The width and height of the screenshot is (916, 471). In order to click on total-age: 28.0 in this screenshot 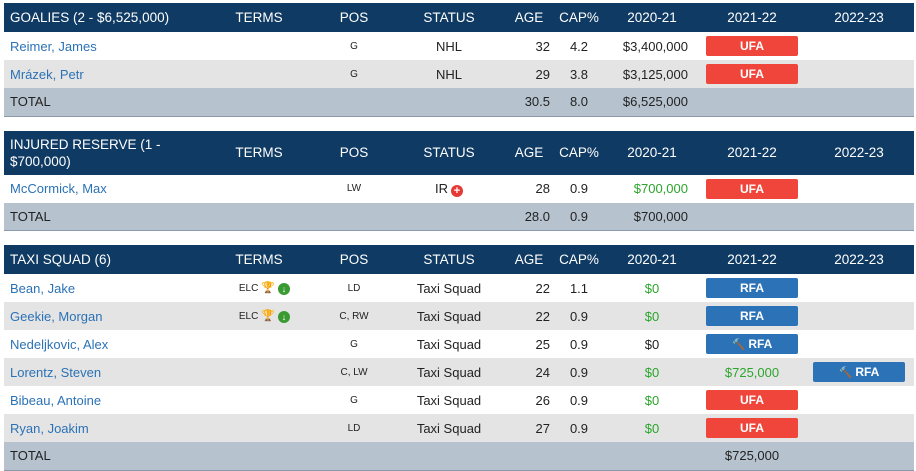, I will do `click(537, 216)`.